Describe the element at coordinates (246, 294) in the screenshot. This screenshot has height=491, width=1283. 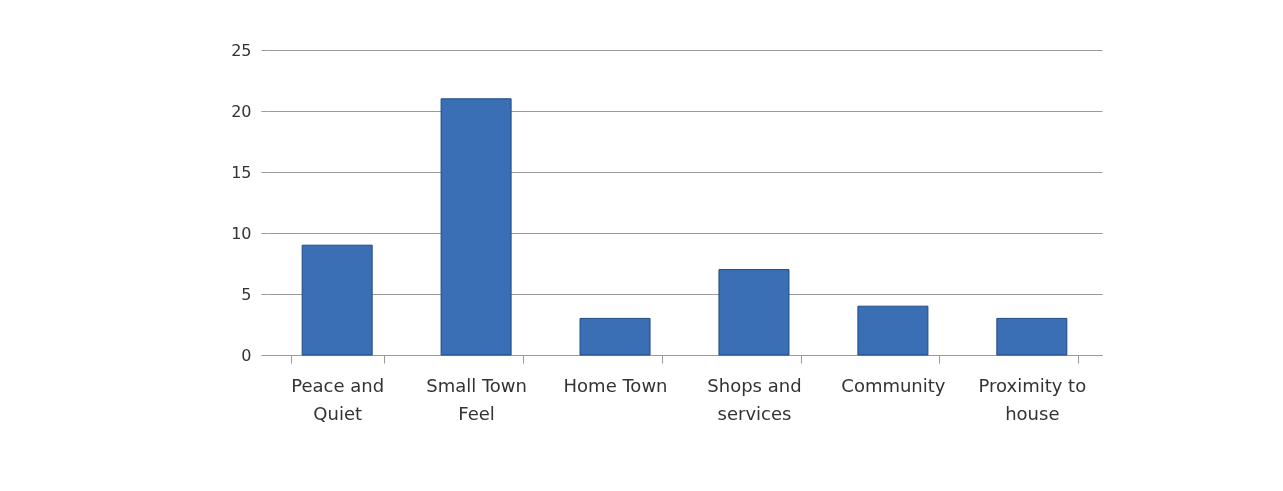
I see `y-tick-label: 5` at that location.